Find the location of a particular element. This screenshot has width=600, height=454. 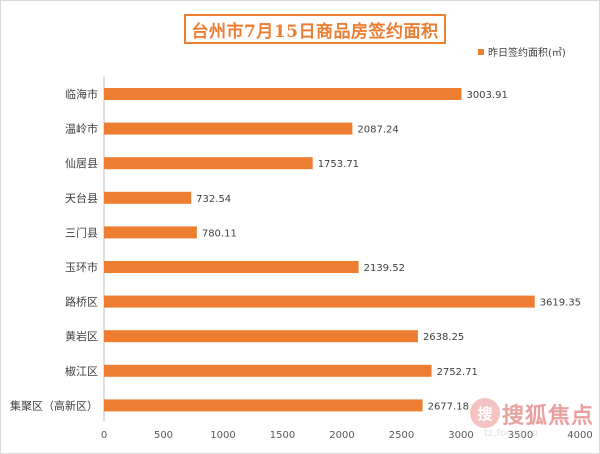

data-label: 2752.71 is located at coordinates (457, 372).